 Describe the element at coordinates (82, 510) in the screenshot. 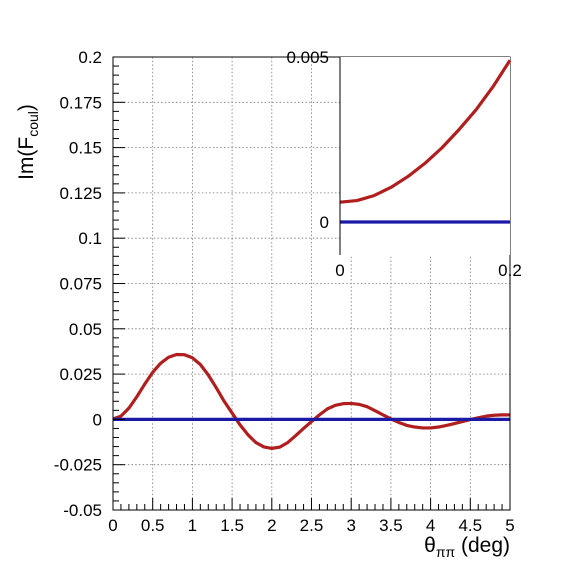

I see `y-tick-label: -0.05` at that location.